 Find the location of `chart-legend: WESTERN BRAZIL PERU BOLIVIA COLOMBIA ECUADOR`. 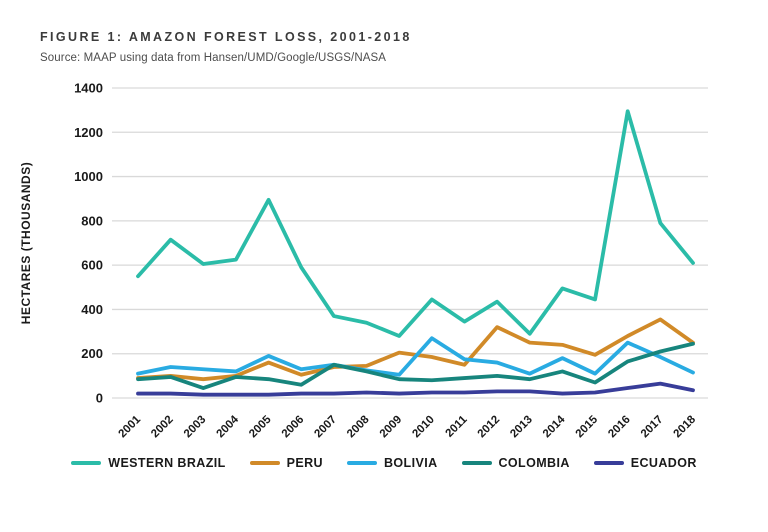

chart-legend: WESTERN BRAZIL PERU BOLIVIA COLOMBIA ECUADOR is located at coordinates (384, 463).